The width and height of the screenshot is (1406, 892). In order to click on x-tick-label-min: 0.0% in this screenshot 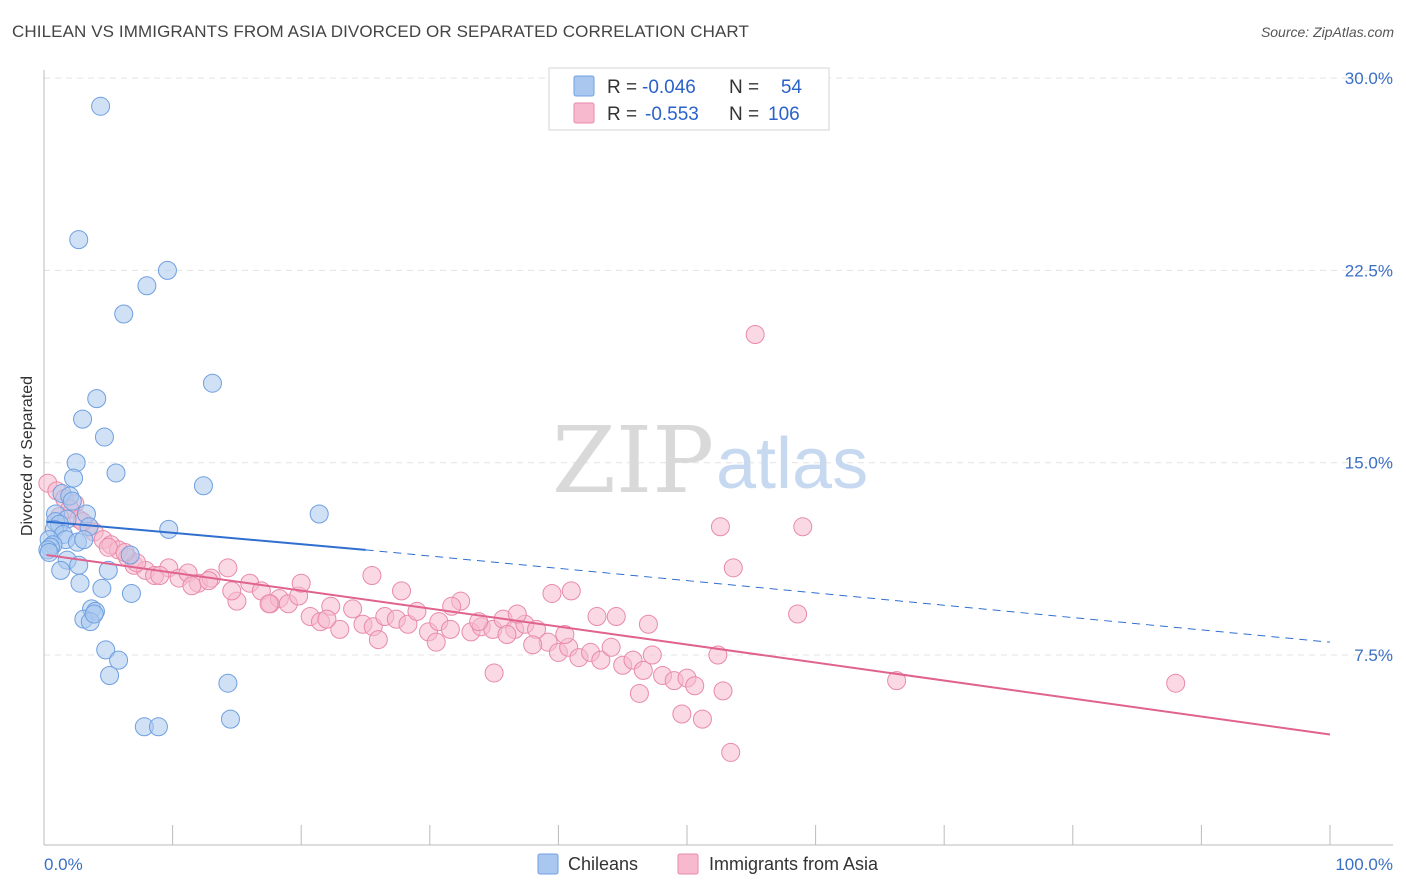, I will do `click(63, 864)`.